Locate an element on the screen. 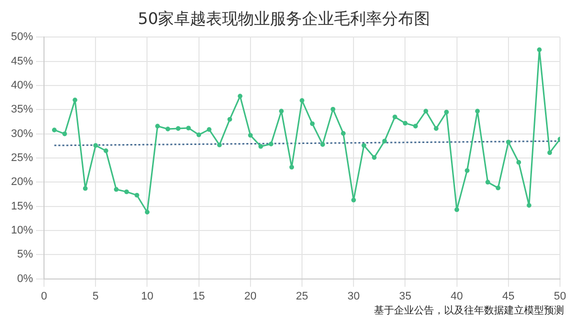 This screenshot has width=580, height=326. y-tick-label: 10% is located at coordinates (22, 230).